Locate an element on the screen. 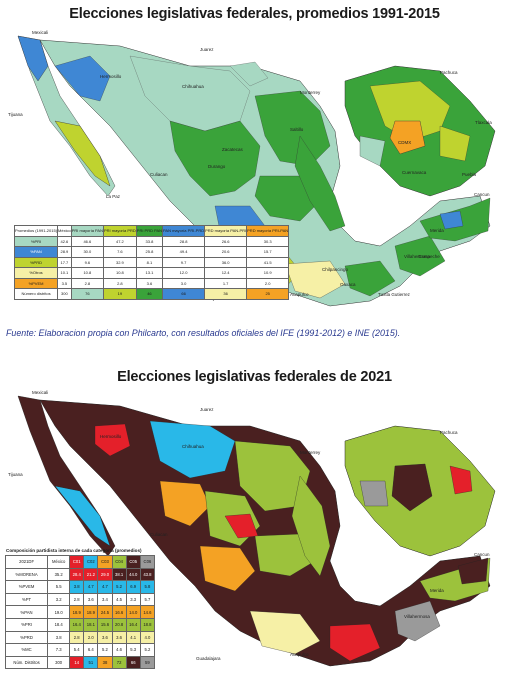 This screenshot has height=685, width=509. cell-value: 19 is located at coordinates (119, 294).